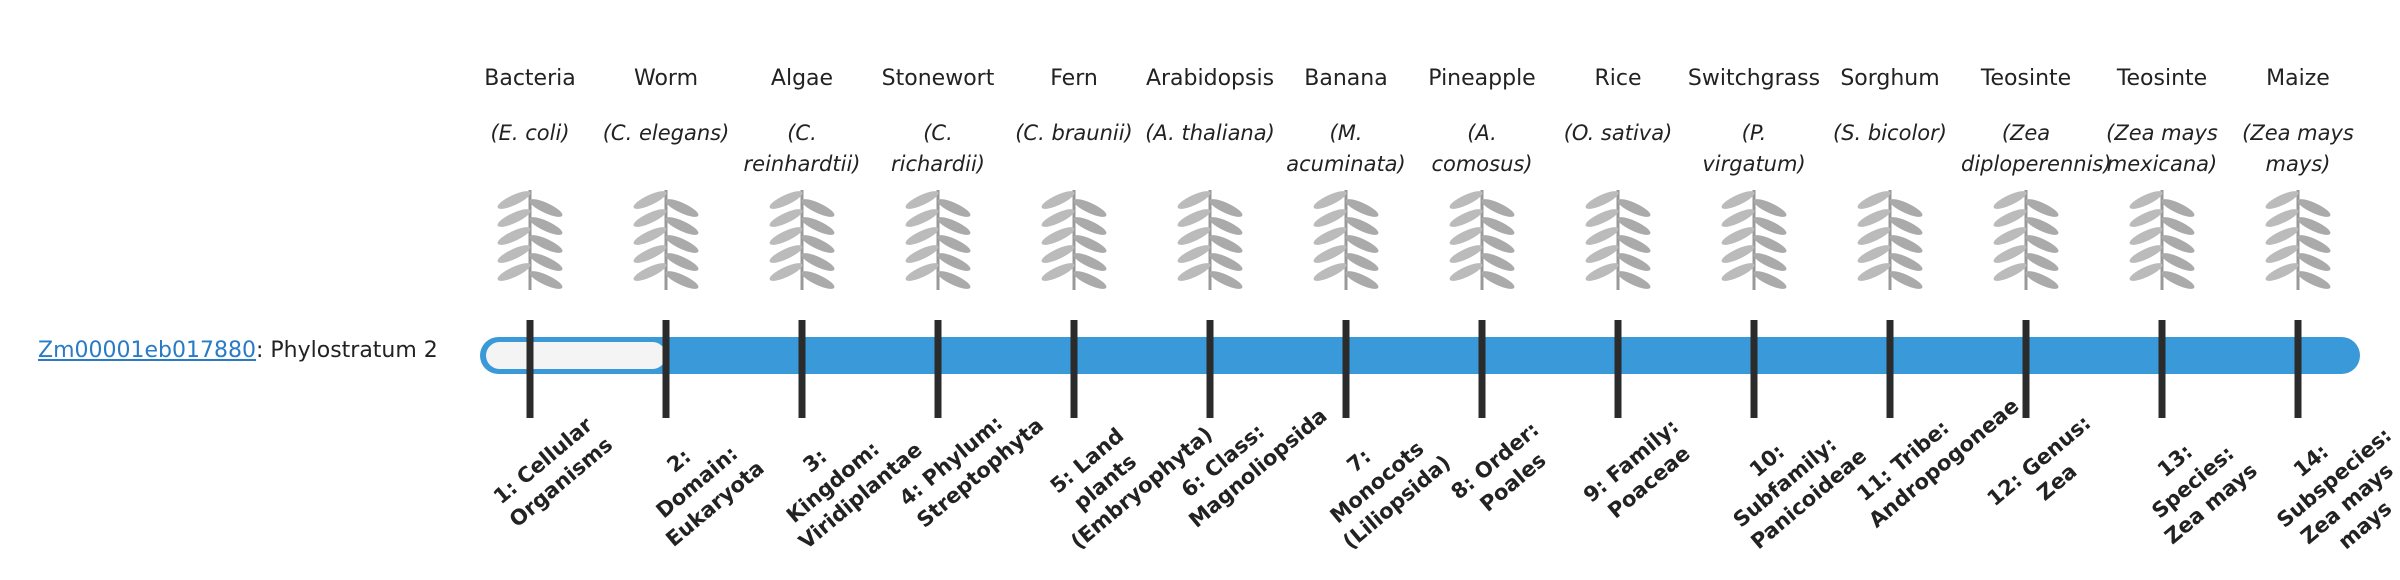  Describe the element at coordinates (802, 148) in the screenshot. I see `species-name: (C. reinhardtii)` at that location.